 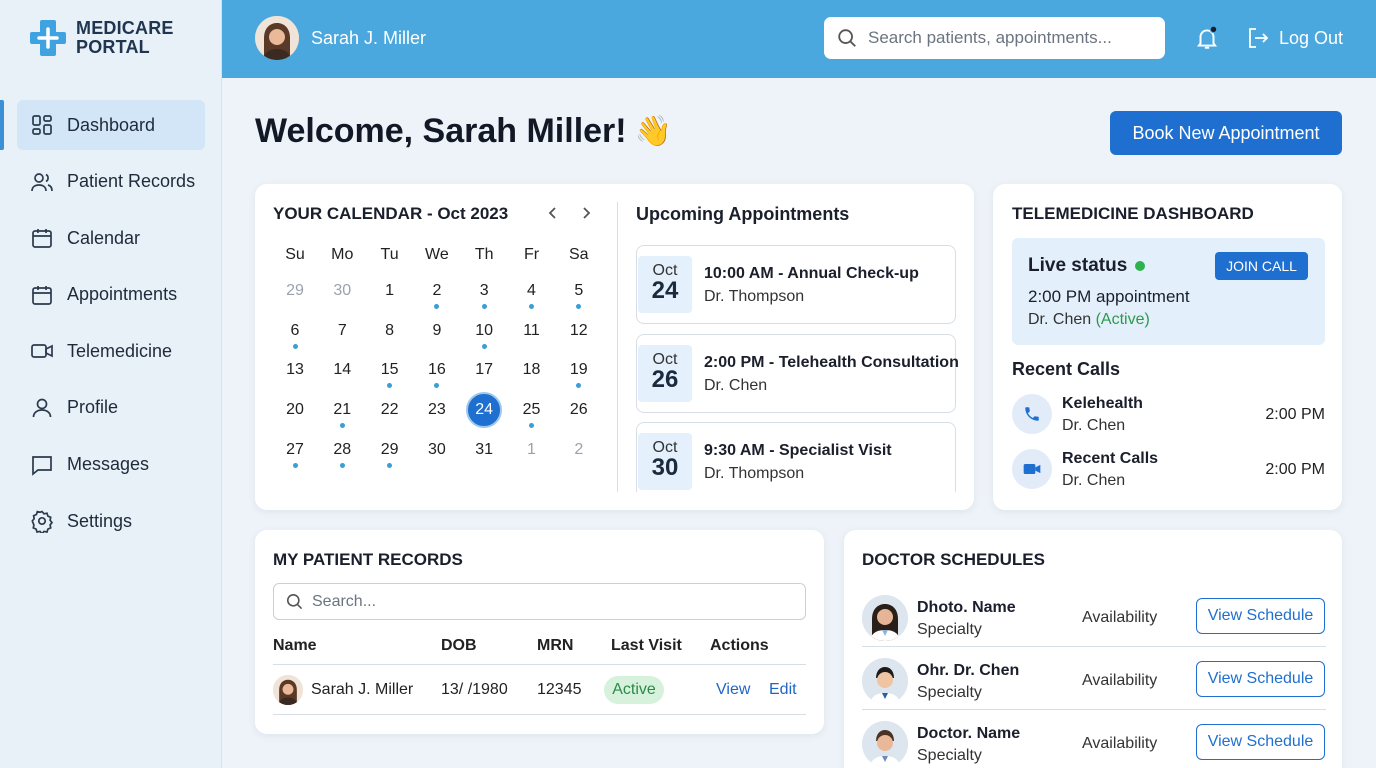 What do you see at coordinates (437, 330) in the screenshot?
I see `calendar-day: 9` at bounding box center [437, 330].